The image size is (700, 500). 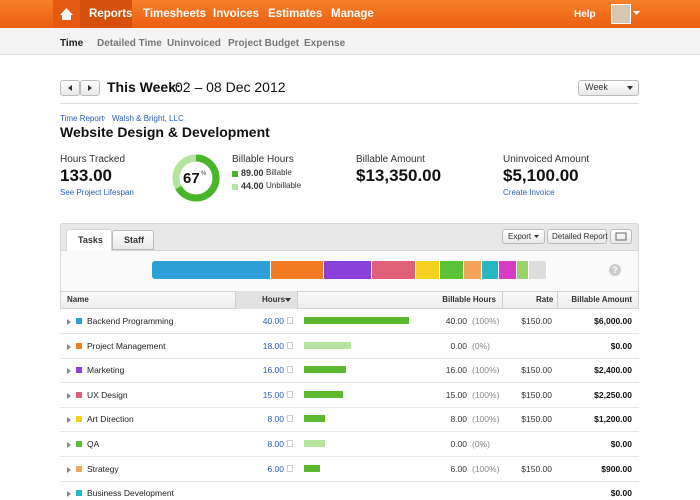 What do you see at coordinates (70, 88) in the screenshot?
I see `prev-button` at bounding box center [70, 88].